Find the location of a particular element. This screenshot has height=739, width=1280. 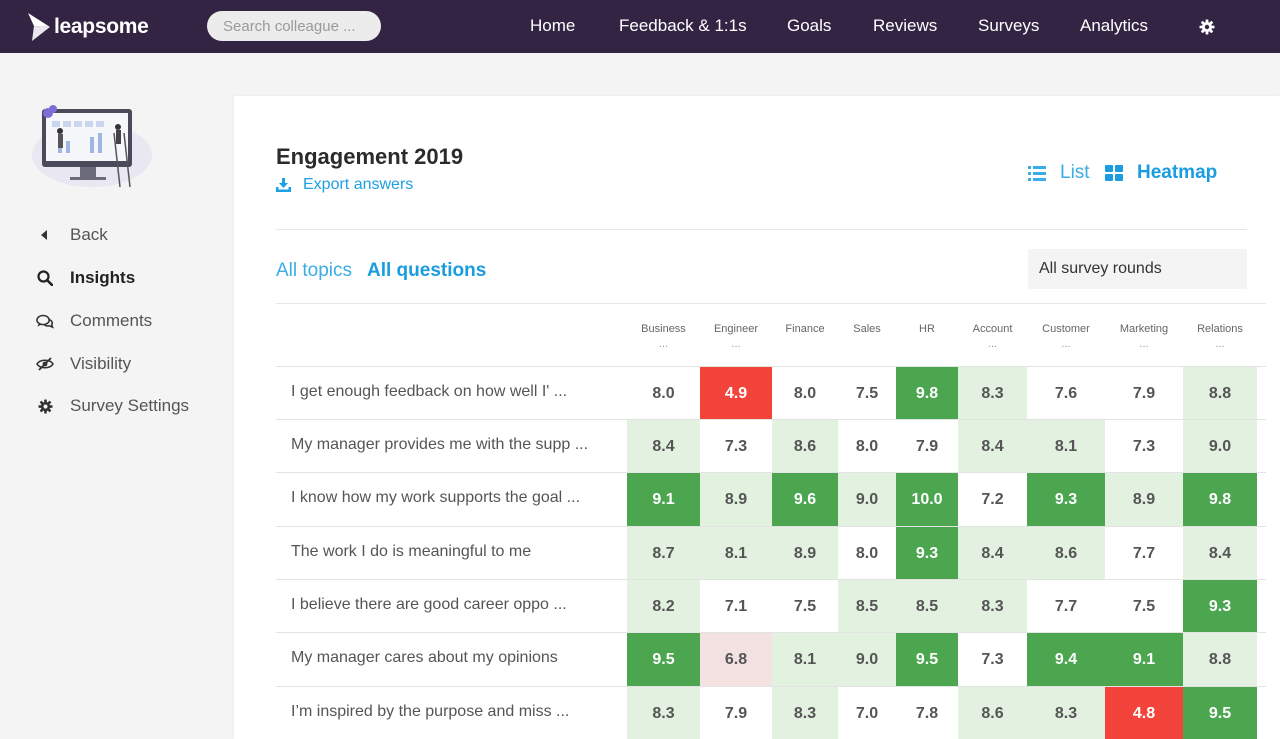

view-heatmap-toggle: Heatmap is located at coordinates (1161, 173).